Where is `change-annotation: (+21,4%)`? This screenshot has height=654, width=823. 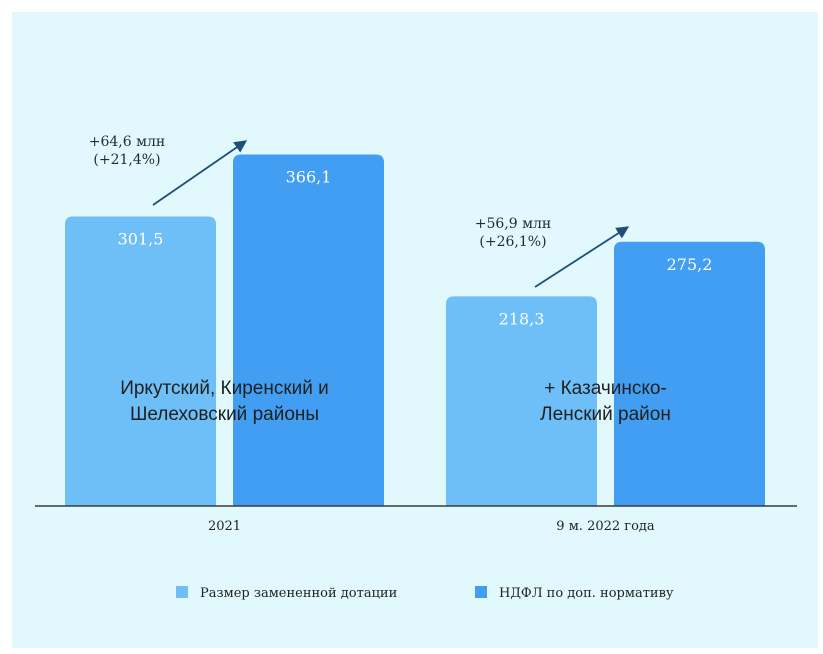 change-annotation: (+21,4%) is located at coordinates (126, 160).